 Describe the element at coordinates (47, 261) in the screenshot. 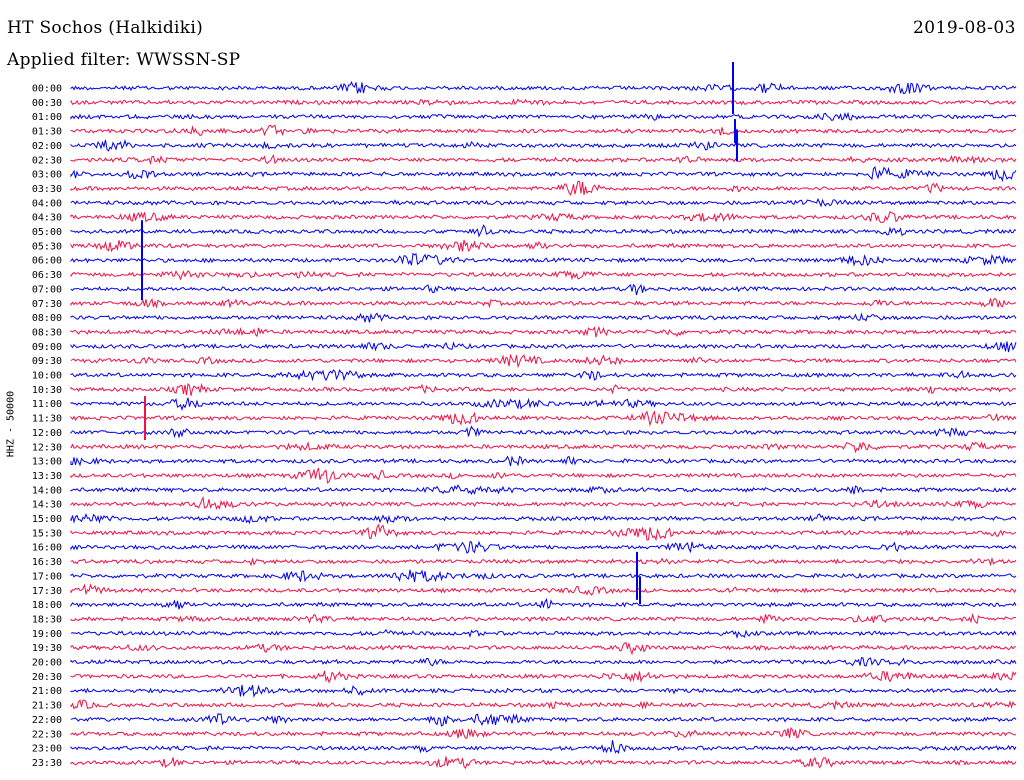

I see `row-time-label: 06:00` at that location.